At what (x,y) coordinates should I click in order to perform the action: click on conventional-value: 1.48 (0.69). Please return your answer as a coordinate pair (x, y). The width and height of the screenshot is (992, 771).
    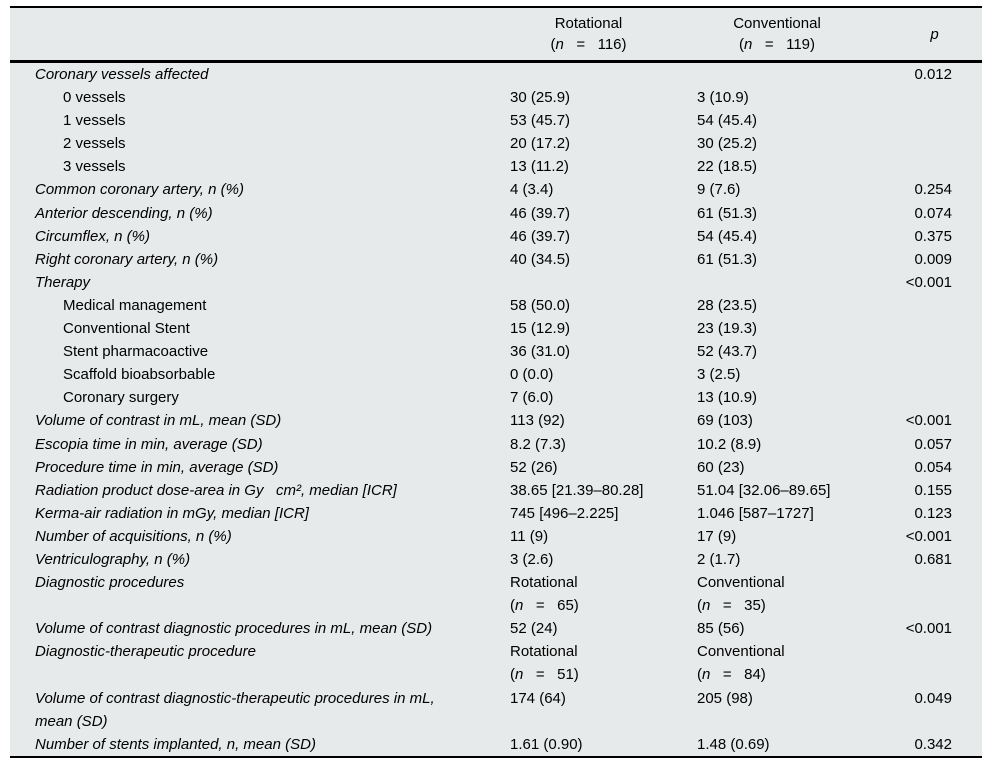
    Looking at the image, I should click on (792, 745).